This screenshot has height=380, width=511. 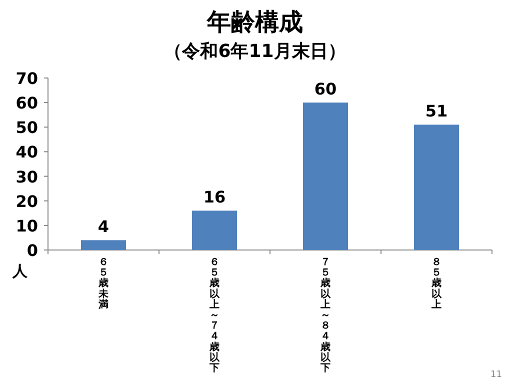 What do you see at coordinates (104, 226) in the screenshot?
I see `data-label: 4` at bounding box center [104, 226].